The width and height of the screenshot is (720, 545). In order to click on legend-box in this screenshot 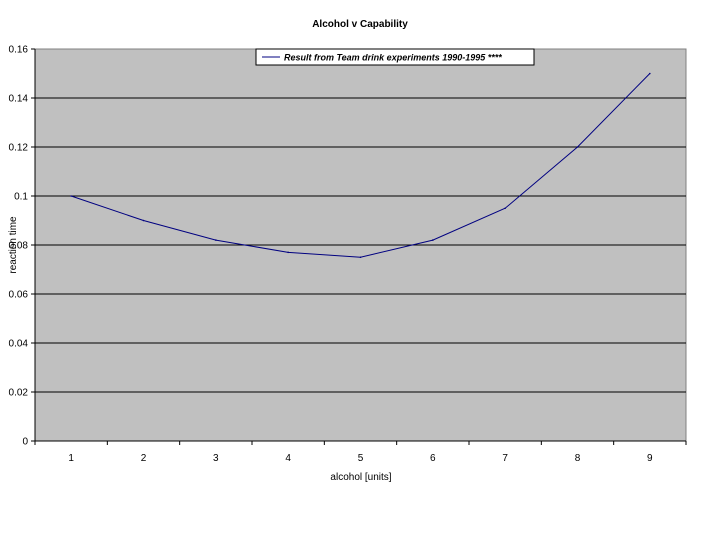, I will do `click(395, 57)`.